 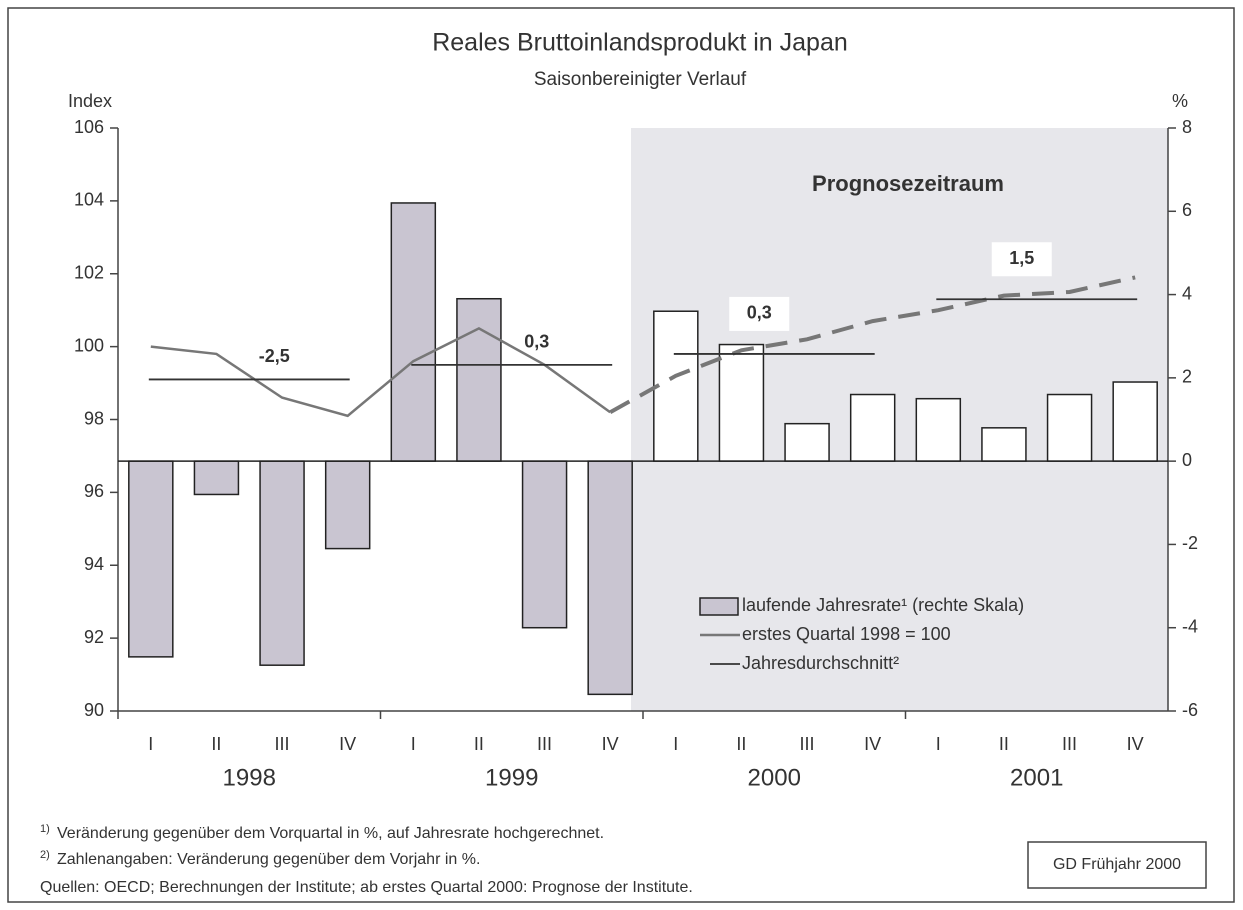 I want to click on y2-tick-label: -6, so click(x=1190, y=710).